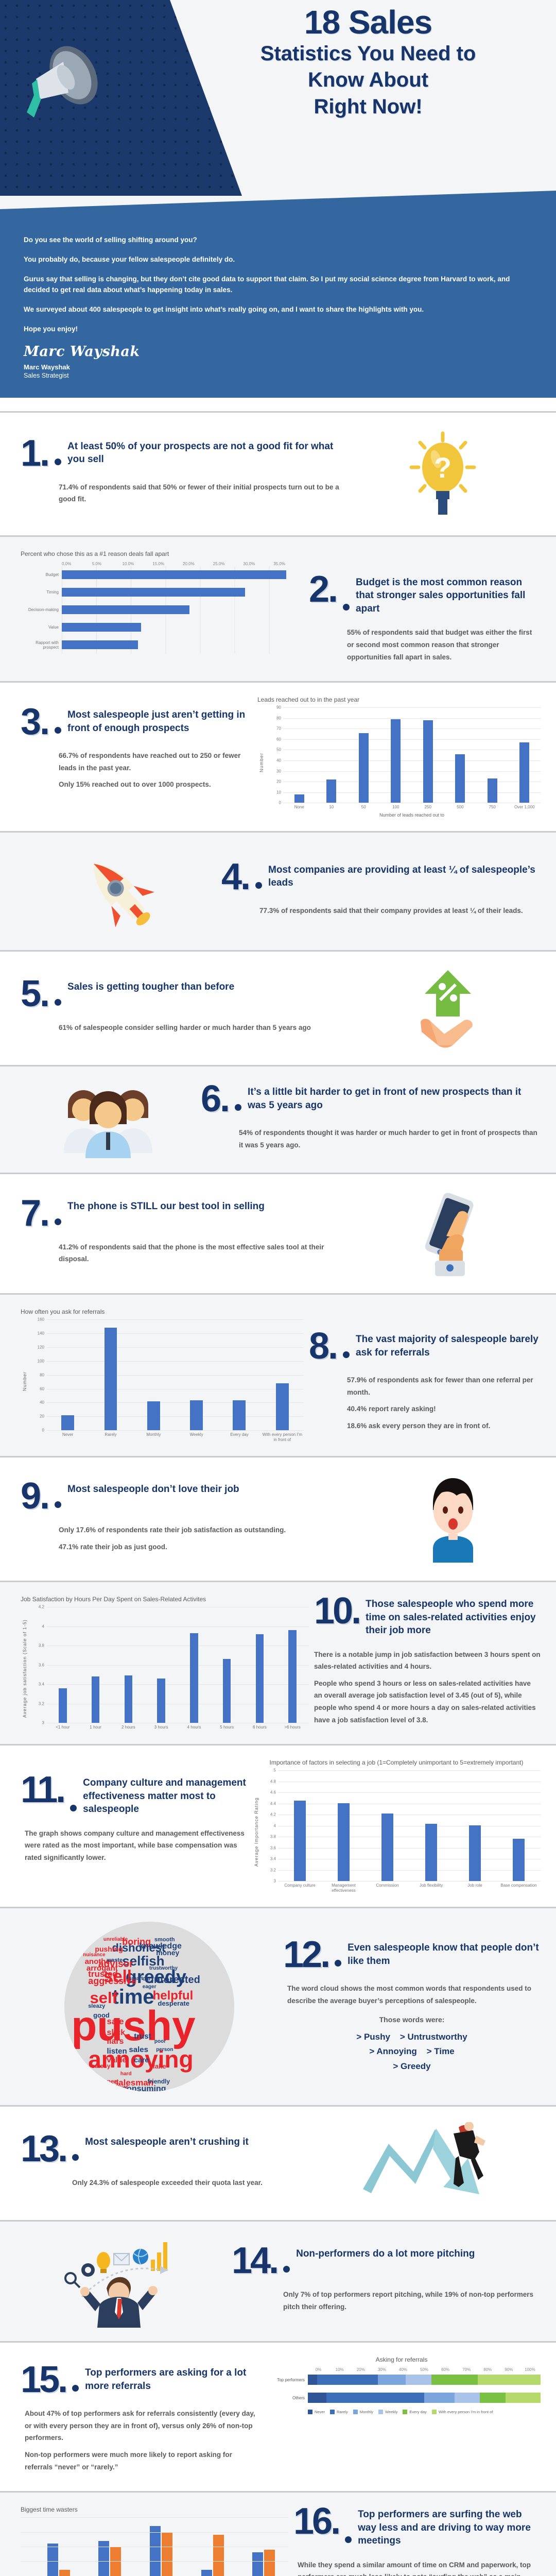 This screenshot has height=2576, width=556. What do you see at coordinates (35, 1496) in the screenshot?
I see `item-number: 9.` at bounding box center [35, 1496].